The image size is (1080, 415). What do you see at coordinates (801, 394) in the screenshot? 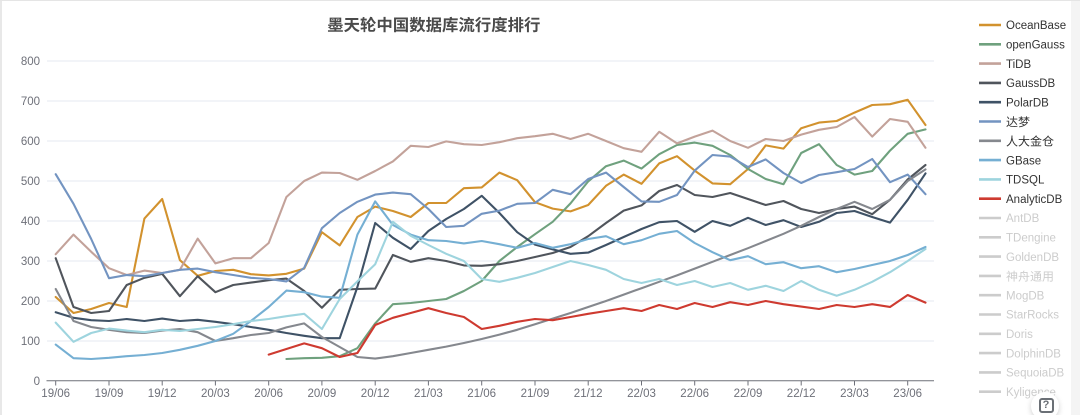
I see `svg-text: 22/12` at bounding box center [801, 394].